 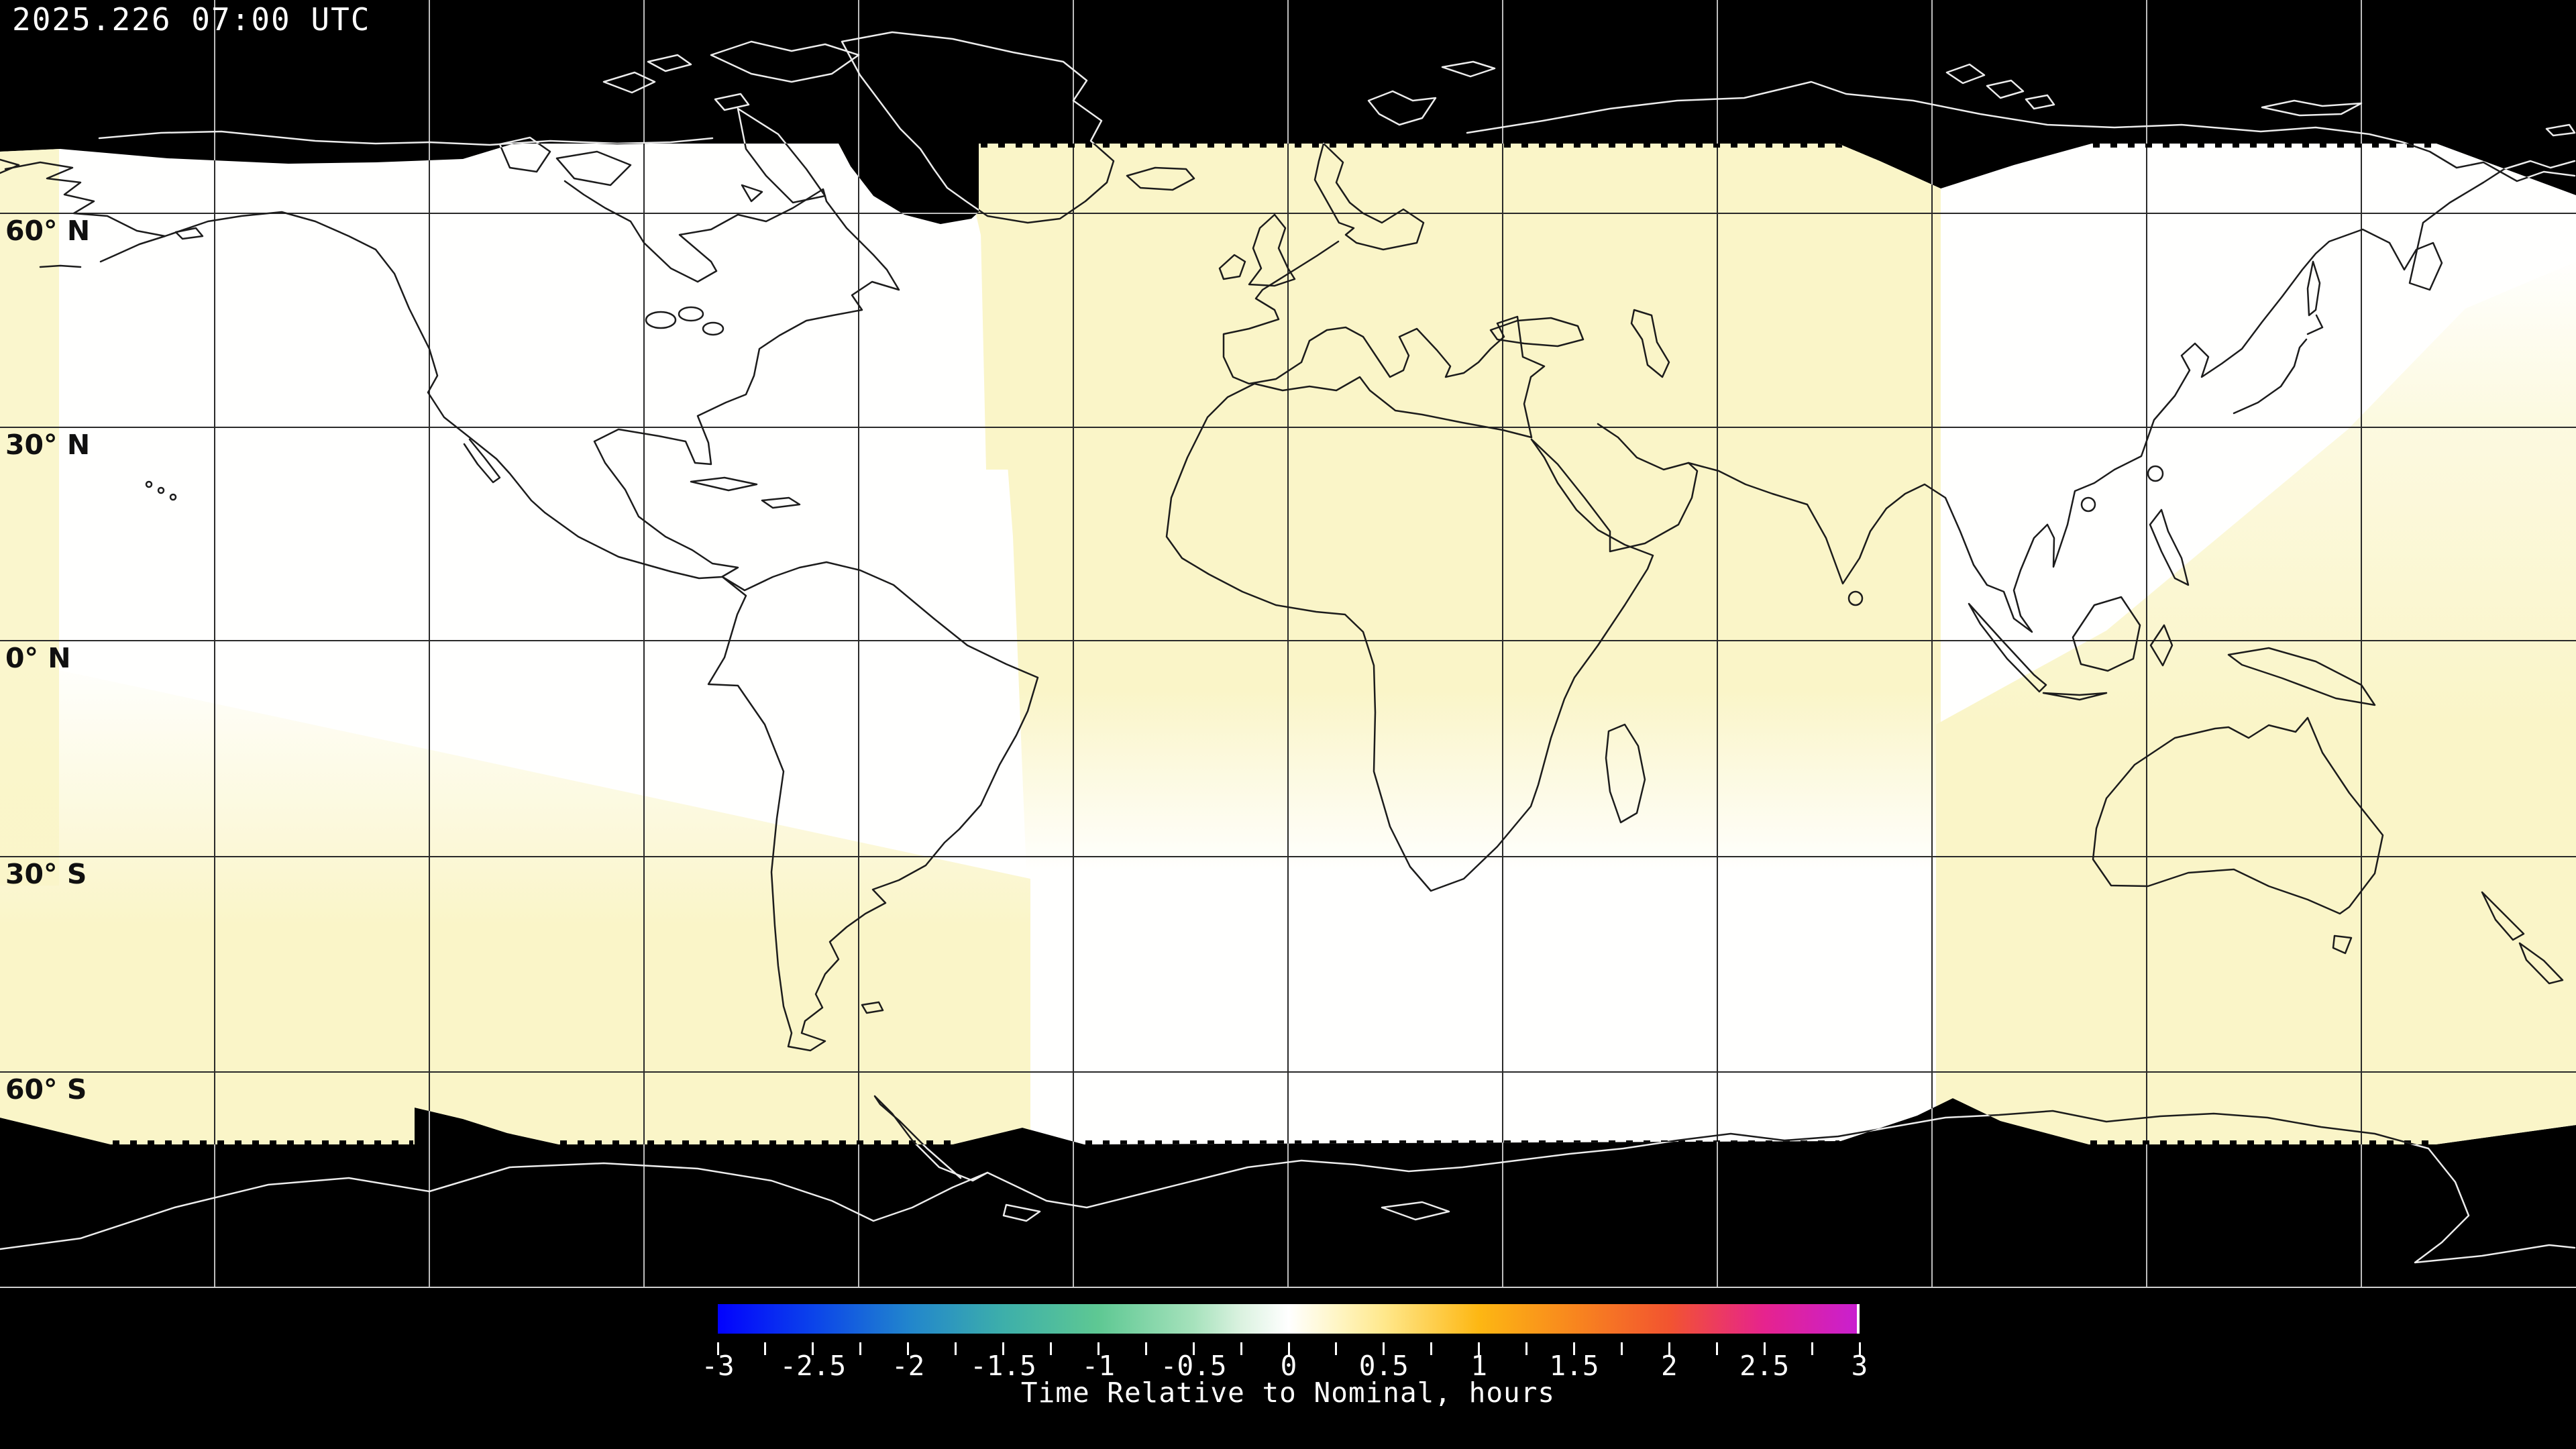 What do you see at coordinates (1098, 1366) in the screenshot?
I see `colorbar-tick-label: -1` at bounding box center [1098, 1366].